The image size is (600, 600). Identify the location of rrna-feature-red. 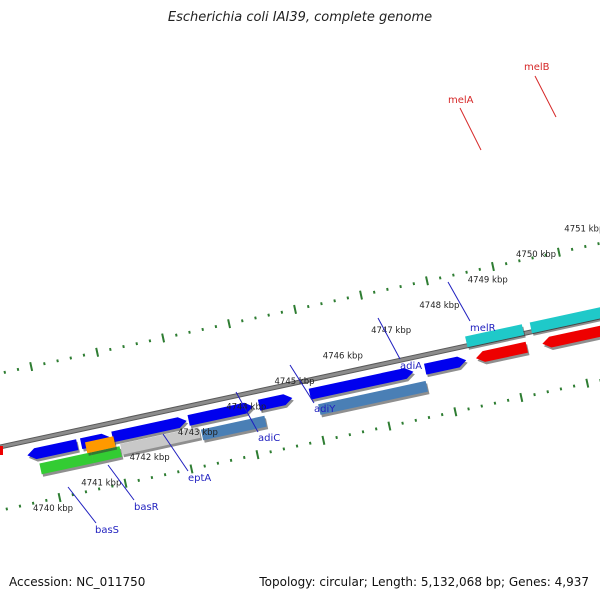
(571, 336).